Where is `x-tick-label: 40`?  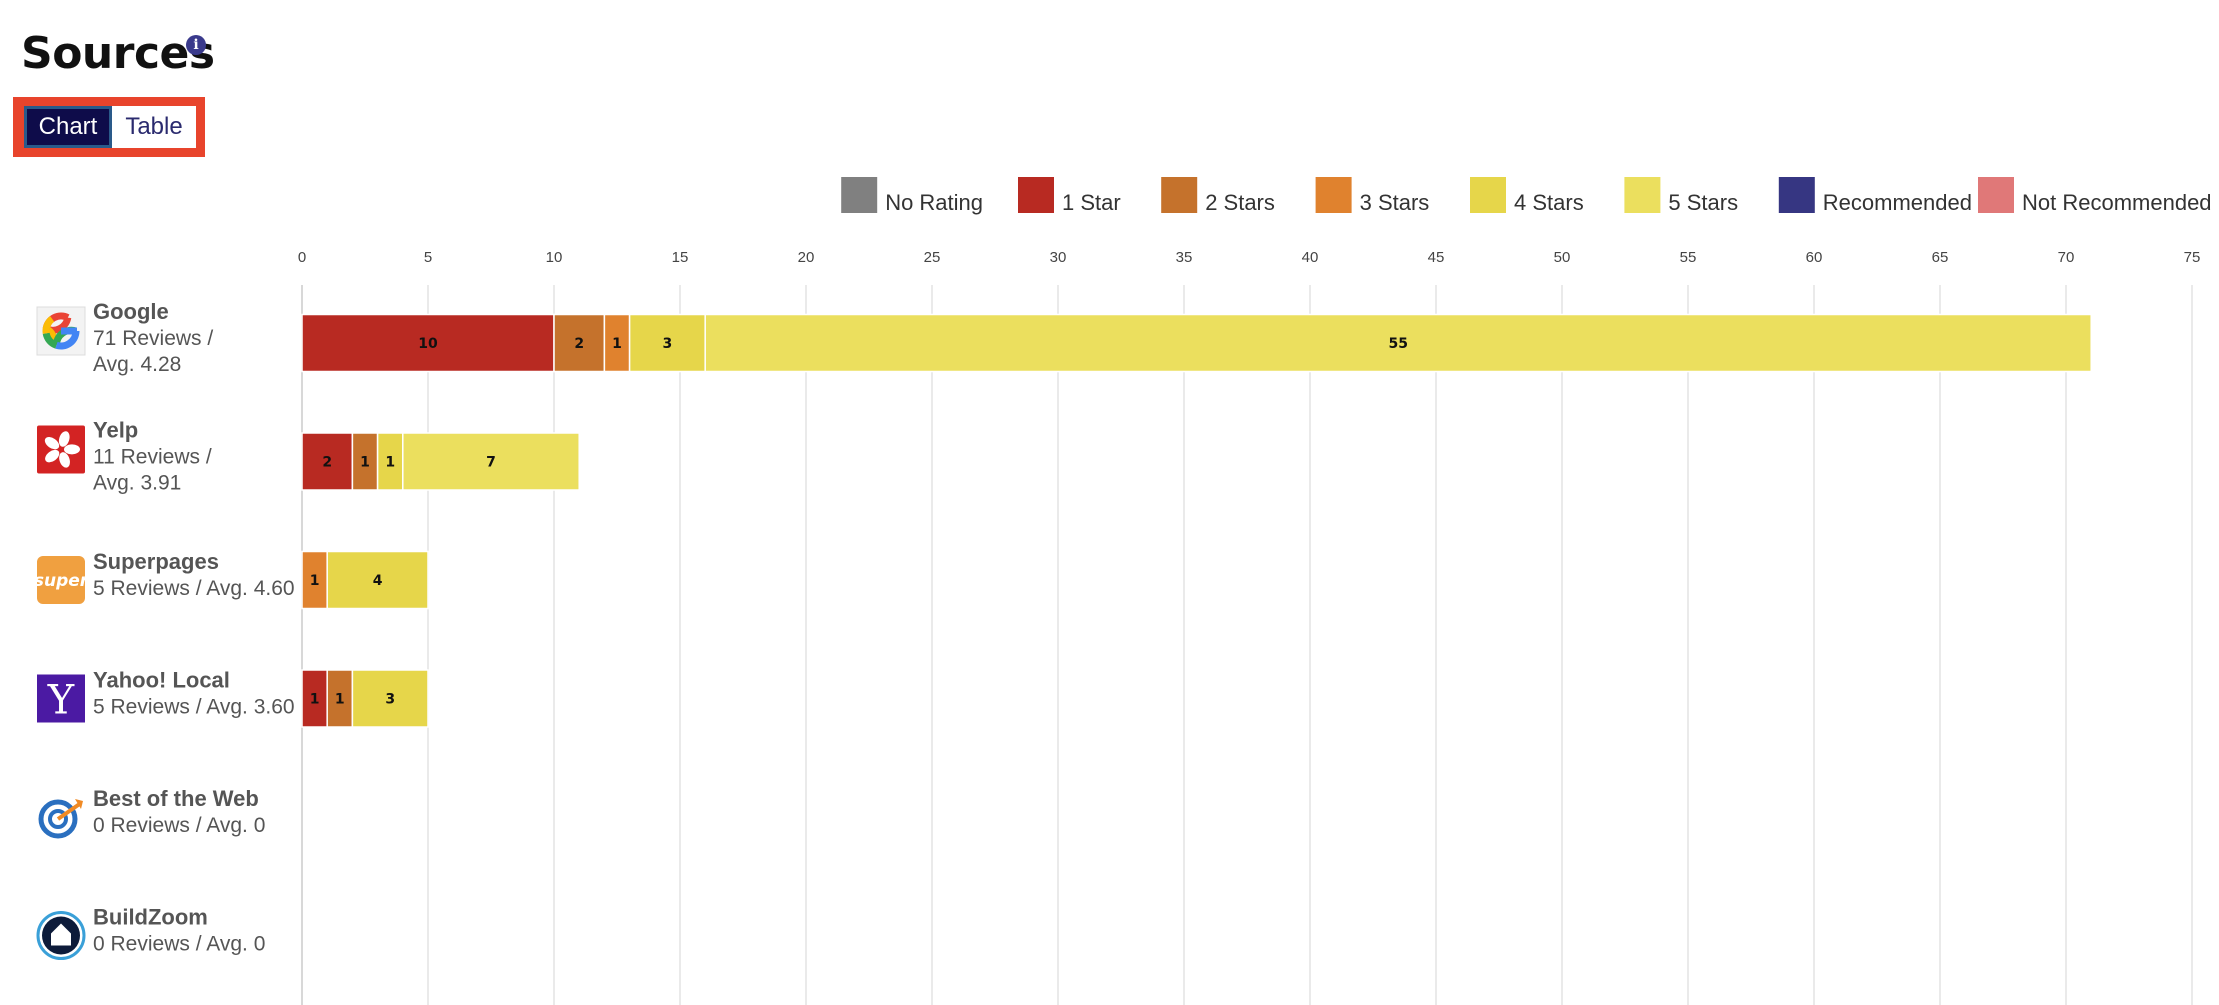
x-tick-label: 40 is located at coordinates (1310, 257).